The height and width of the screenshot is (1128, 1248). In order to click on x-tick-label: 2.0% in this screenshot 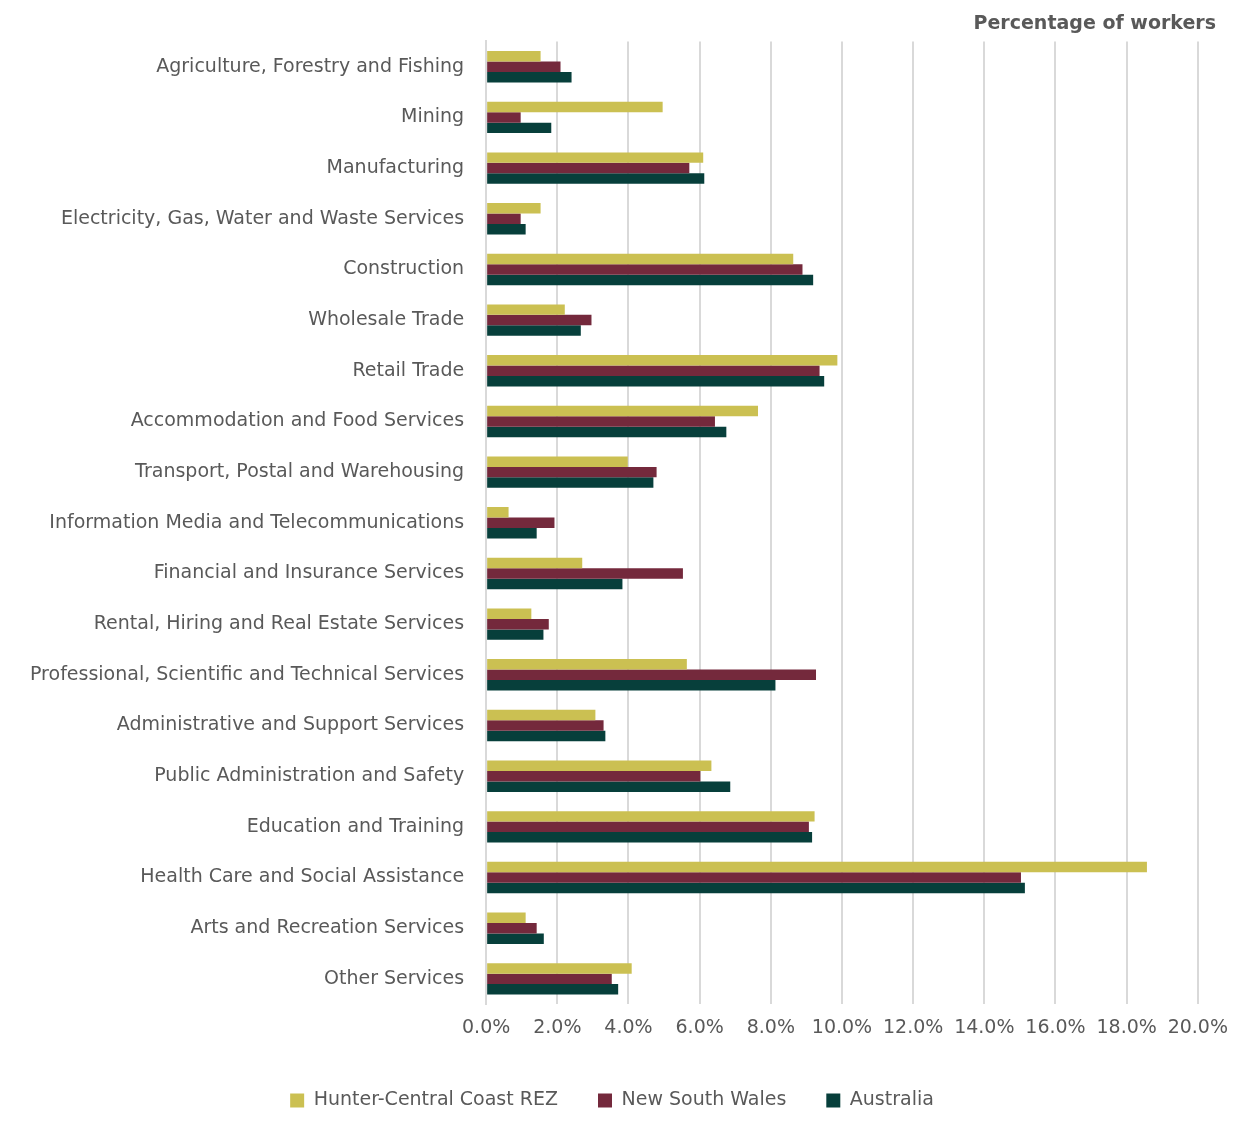, I will do `click(557, 1025)`.